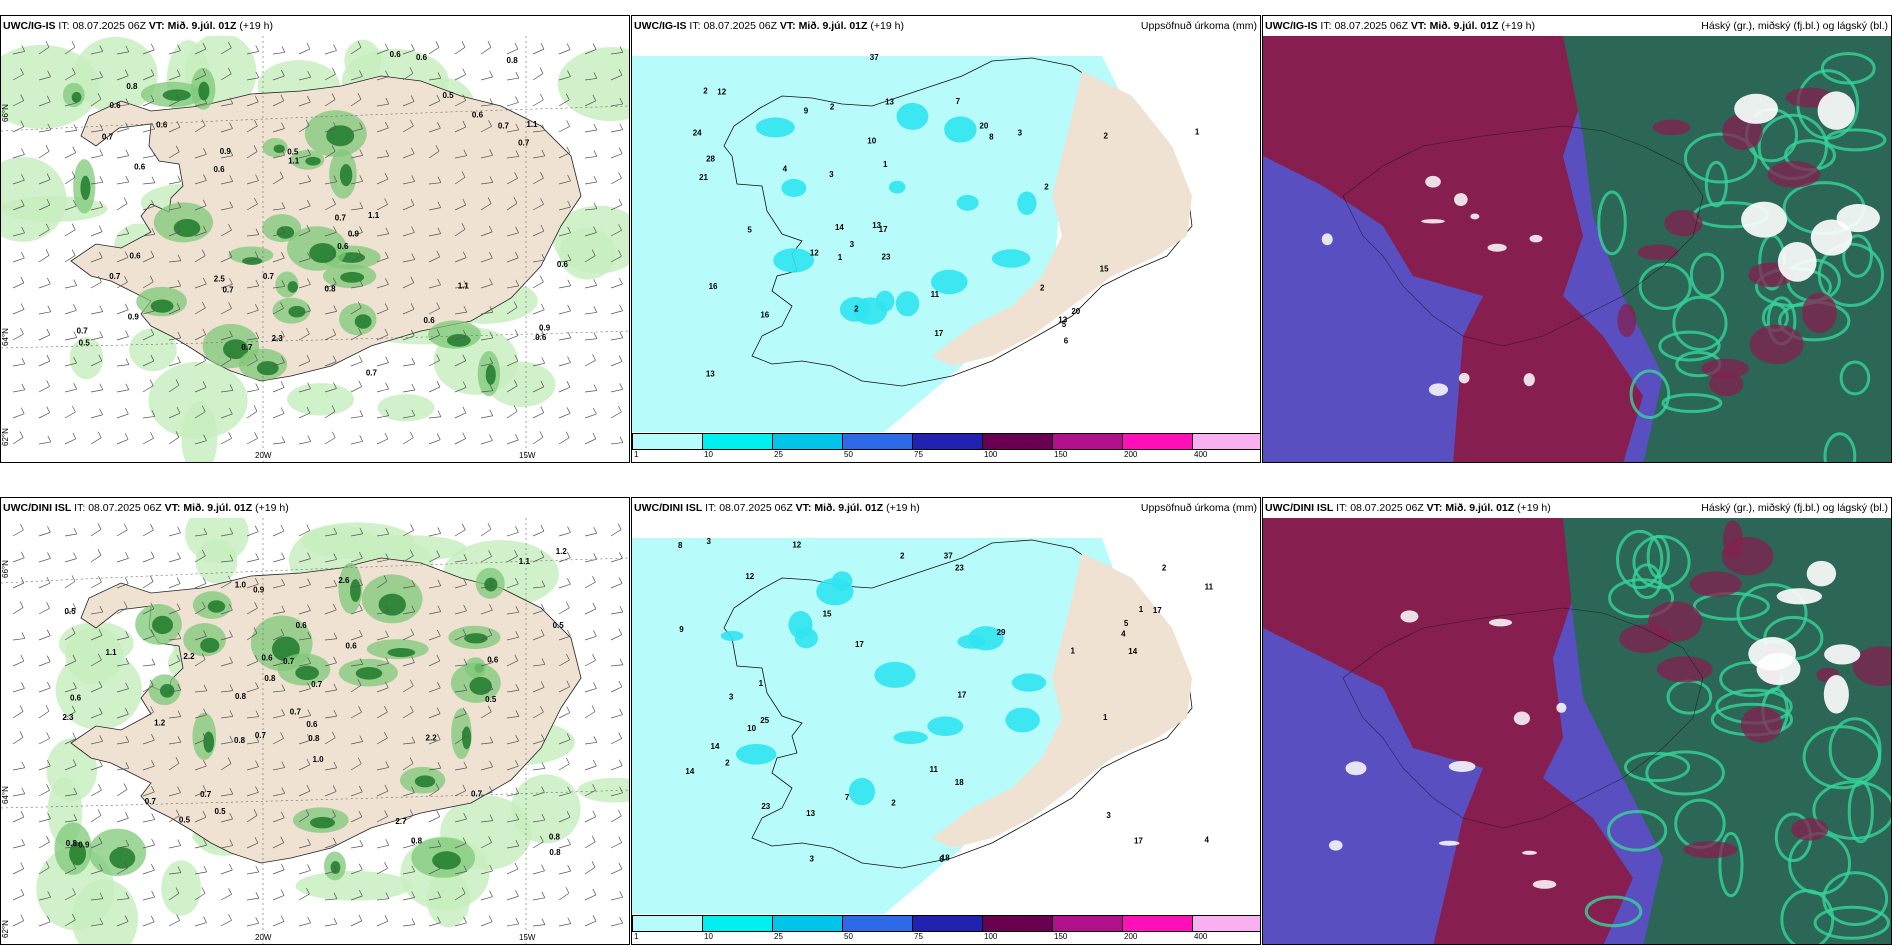 The width and height of the screenshot is (1900, 950). What do you see at coordinates (902, 556) in the screenshot?
I see `precip-value: 2` at bounding box center [902, 556].